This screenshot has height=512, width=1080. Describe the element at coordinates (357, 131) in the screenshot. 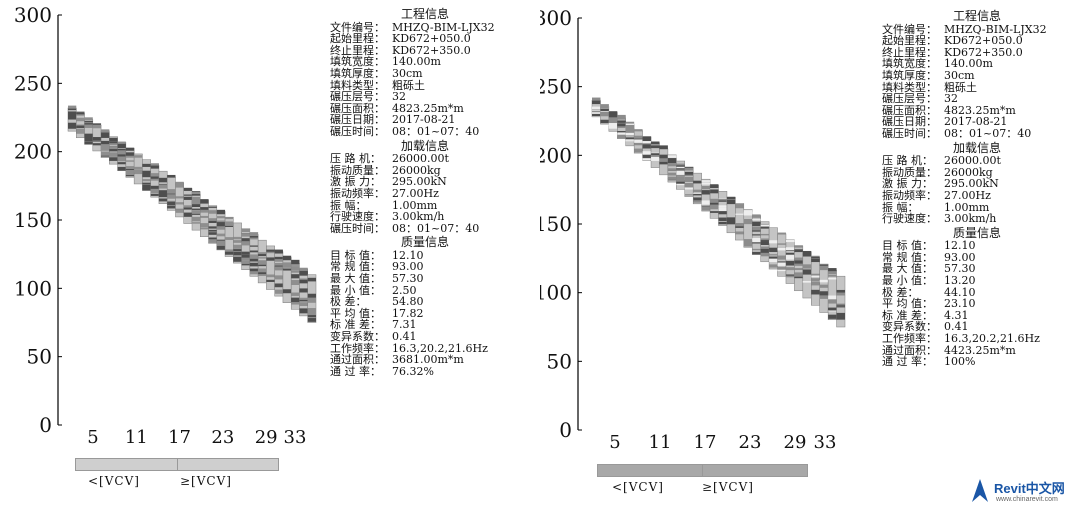

I see `left-engineering-label: 碾压时间：` at that location.